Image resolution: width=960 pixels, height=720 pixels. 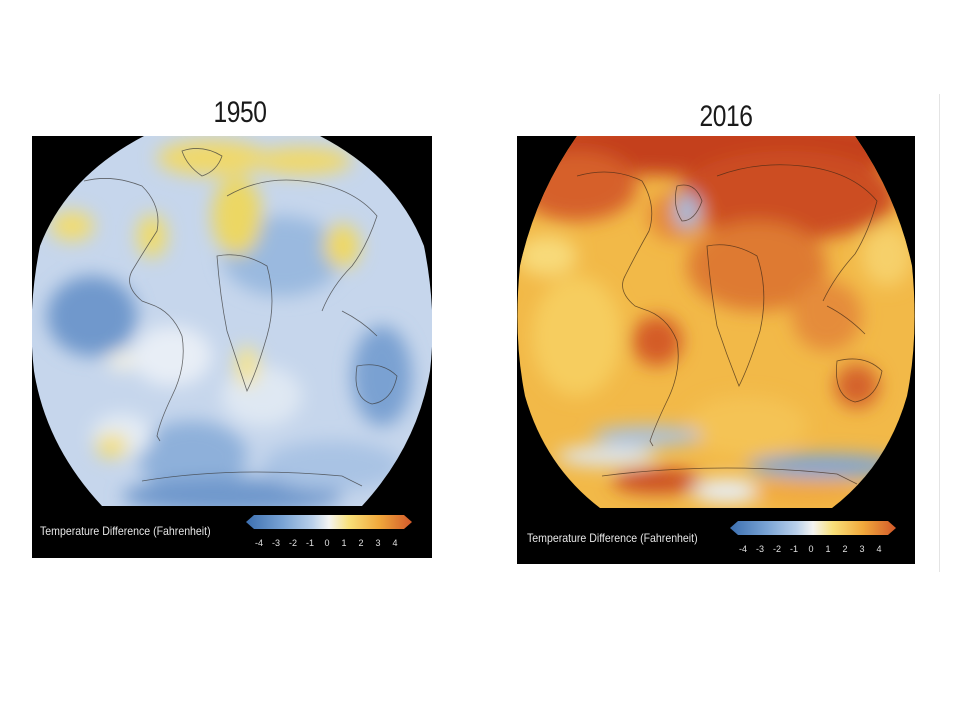 I want to click on year-title-2016: 2016, so click(x=726, y=116).